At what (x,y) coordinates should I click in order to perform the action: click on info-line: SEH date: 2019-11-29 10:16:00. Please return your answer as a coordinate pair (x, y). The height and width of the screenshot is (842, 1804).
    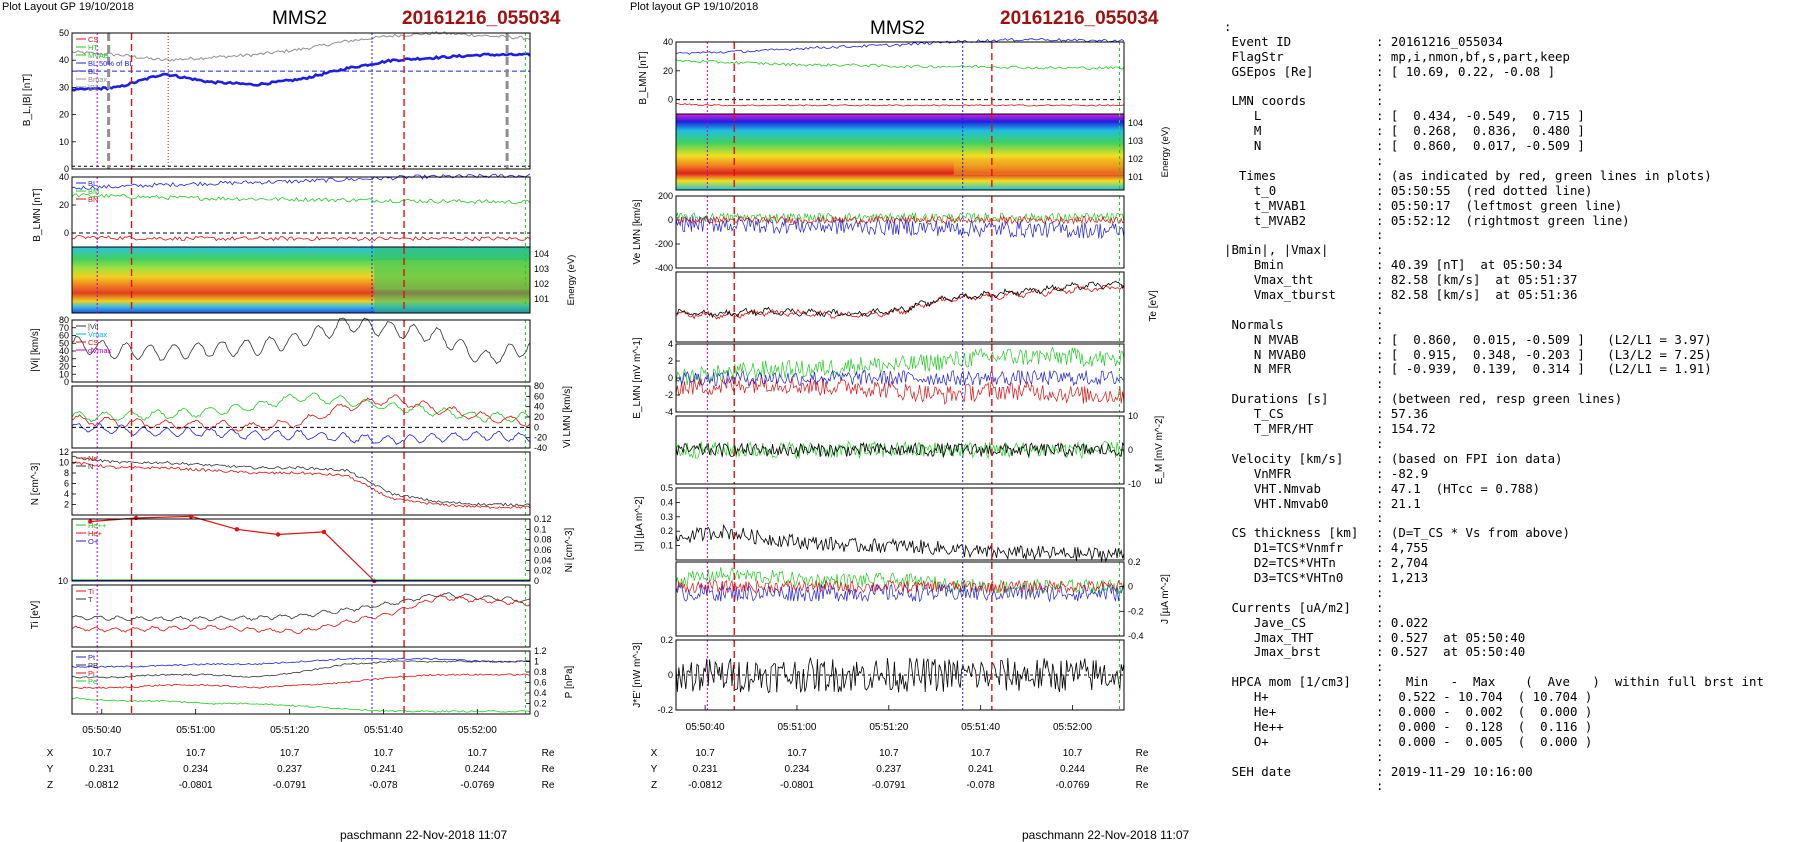
    Looking at the image, I should click on (1512, 772).